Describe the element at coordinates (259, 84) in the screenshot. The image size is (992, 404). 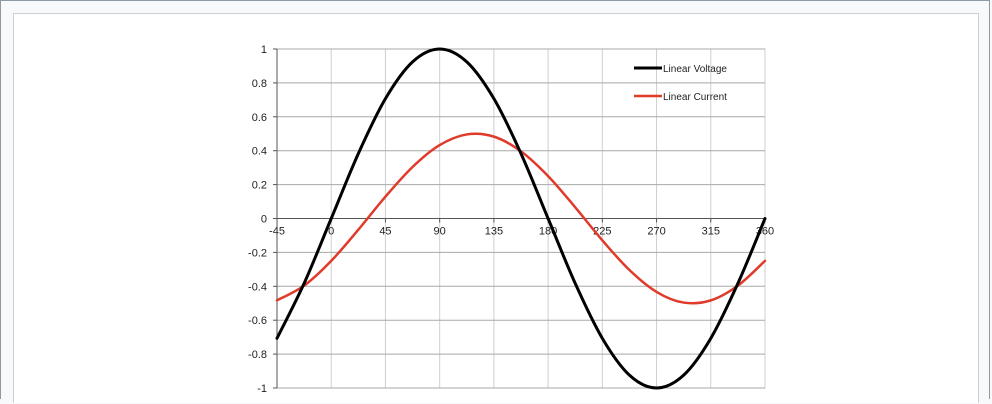
I see `y-tick-label: 0.8` at that location.